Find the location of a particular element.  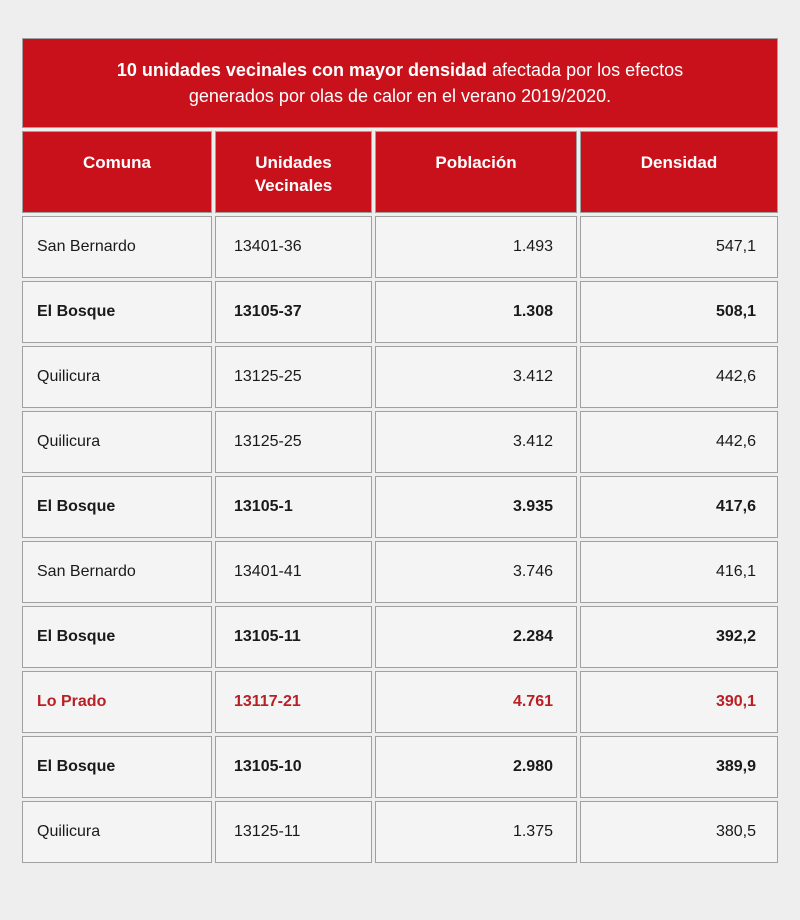

column-header-densidad: Densidad is located at coordinates (679, 172).